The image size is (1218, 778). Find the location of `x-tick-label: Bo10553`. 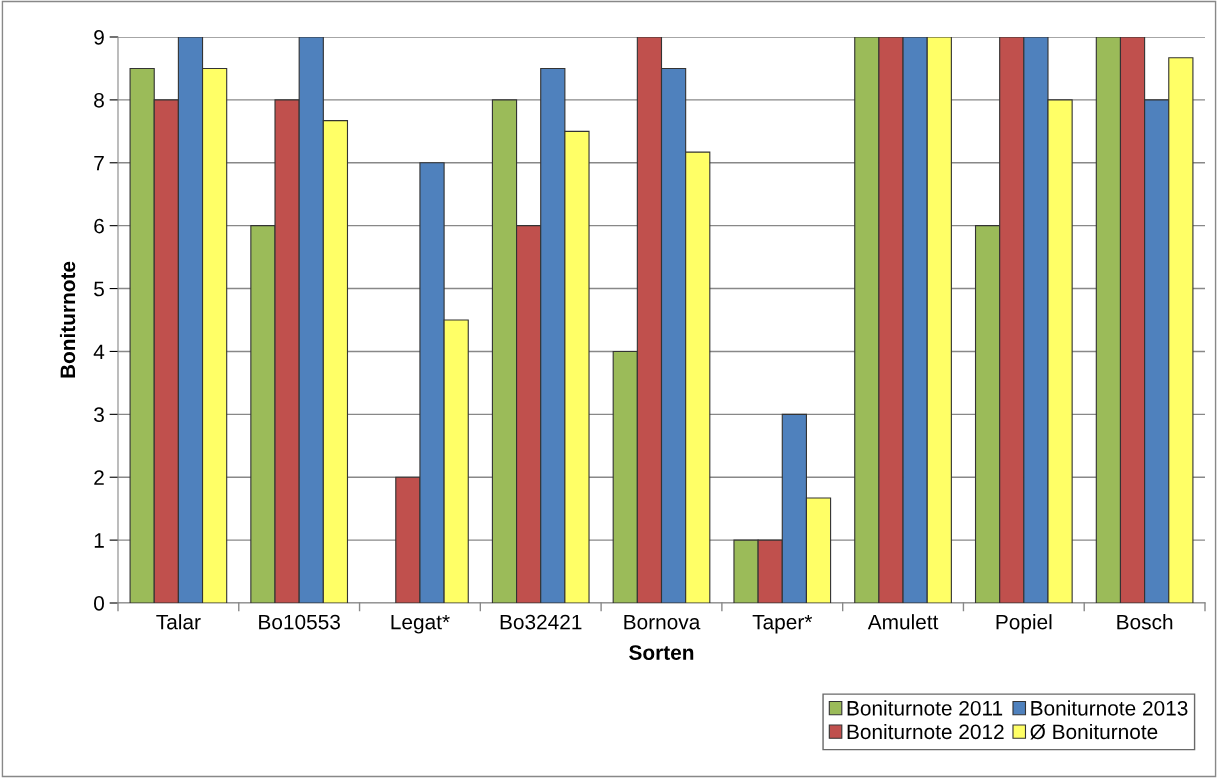

x-tick-label: Bo10553 is located at coordinates (299, 622).